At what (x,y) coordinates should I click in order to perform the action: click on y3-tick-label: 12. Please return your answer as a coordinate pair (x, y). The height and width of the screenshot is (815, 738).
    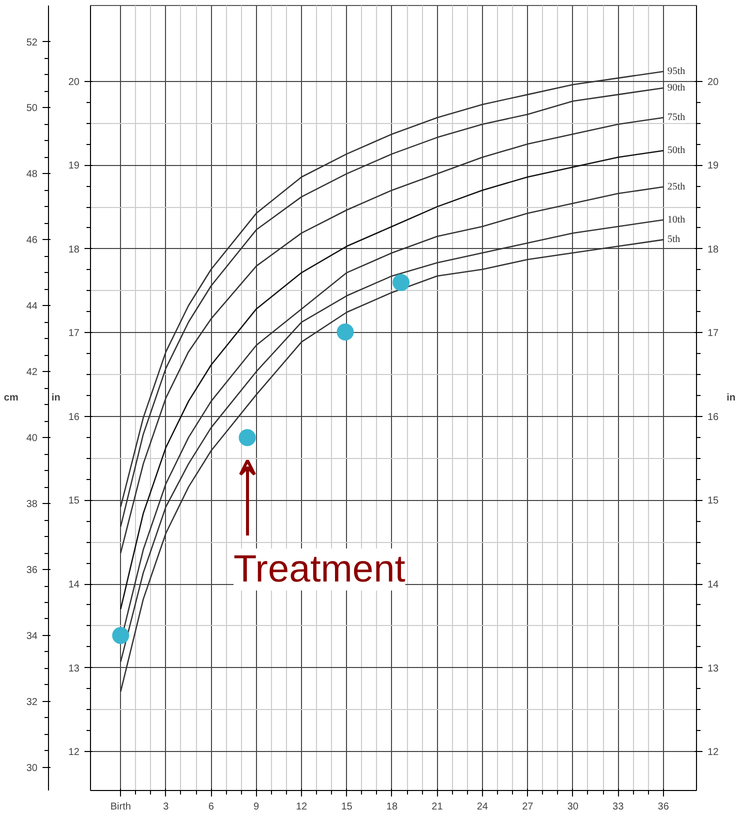
    Looking at the image, I should click on (714, 752).